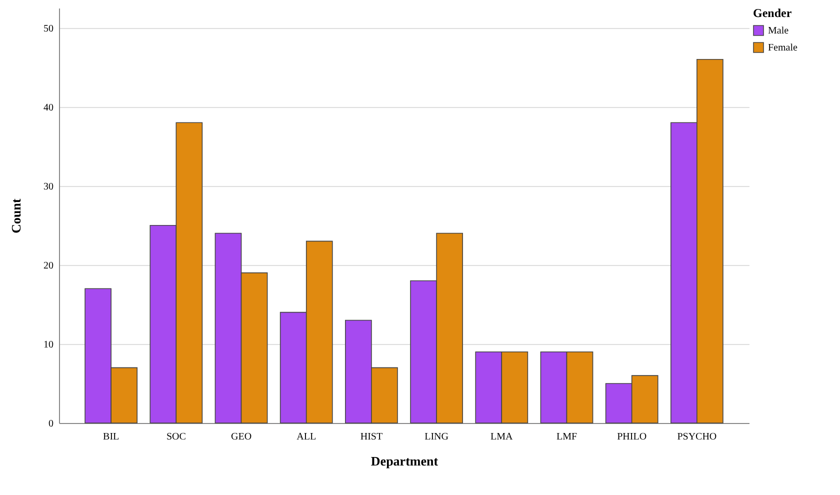 This screenshot has width=840, height=495. Describe the element at coordinates (632, 437) in the screenshot. I see `x-tick-label: PHILO` at that location.